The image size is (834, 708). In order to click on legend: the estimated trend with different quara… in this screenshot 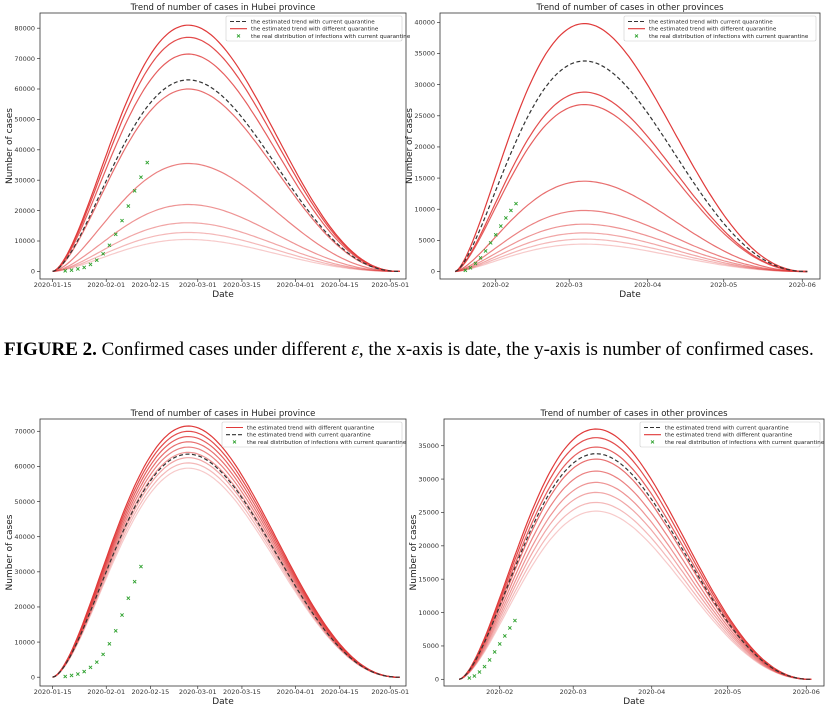, I will do `click(314, 434)`.